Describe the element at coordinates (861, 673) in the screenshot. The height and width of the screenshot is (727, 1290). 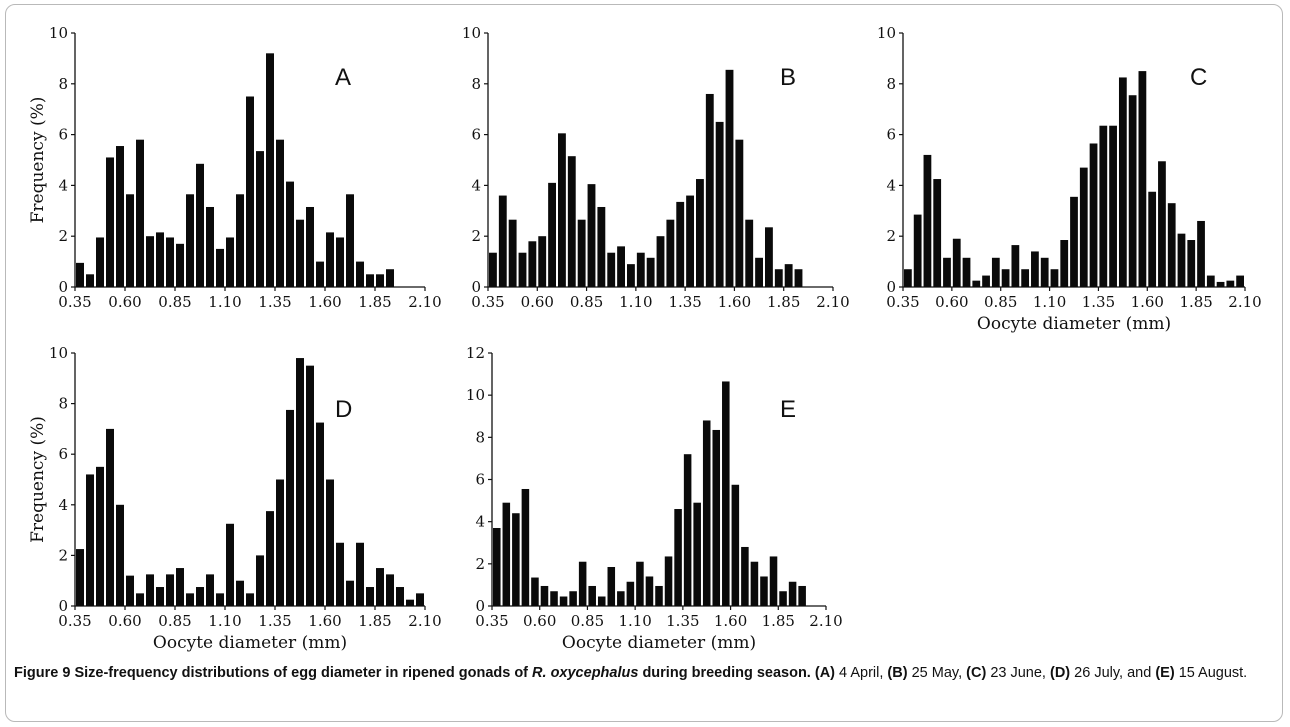
I see `caption-text-a: 4 April,` at that location.